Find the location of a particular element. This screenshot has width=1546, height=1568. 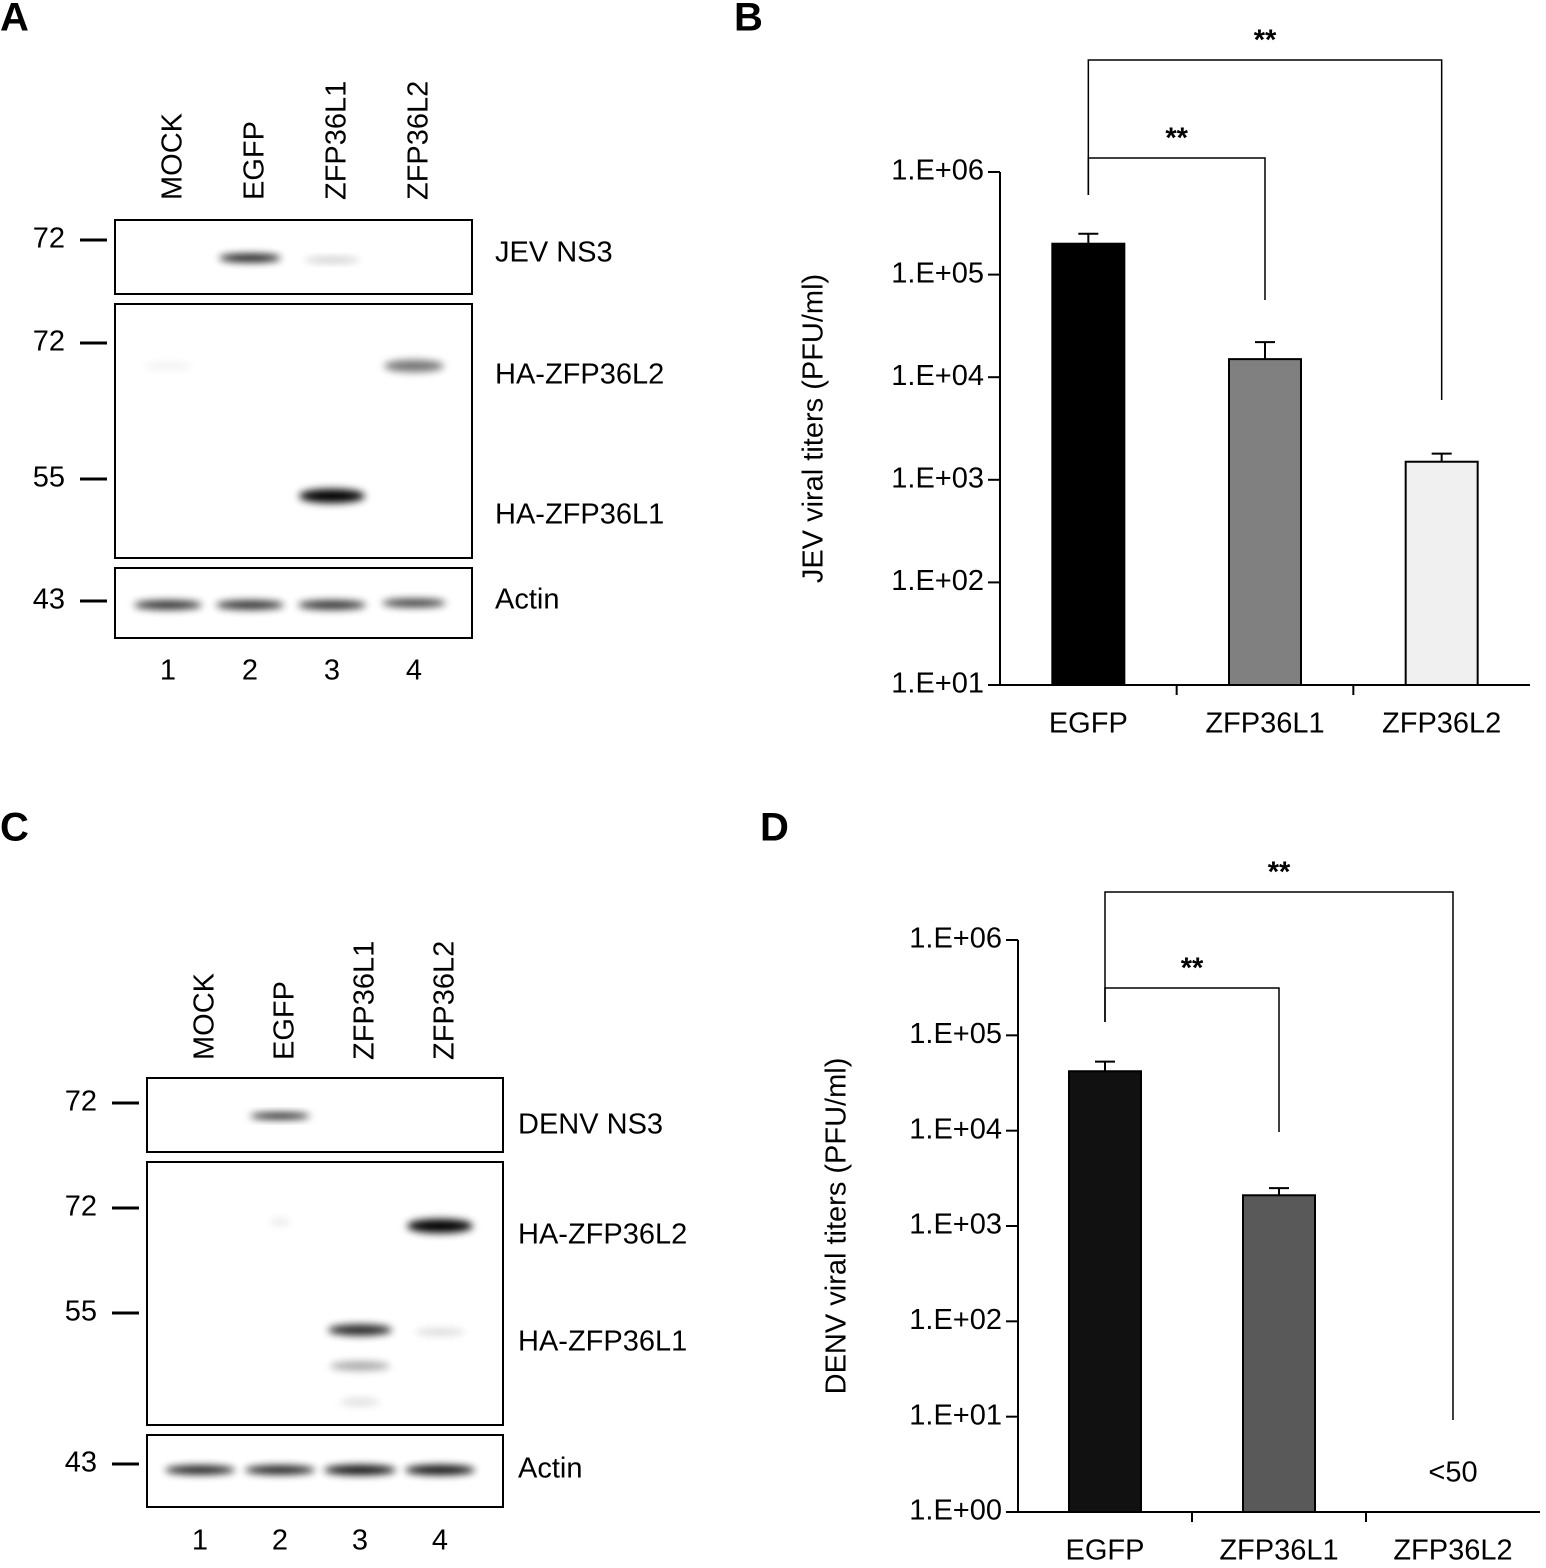

panel-letter: D is located at coordinates (774, 828).